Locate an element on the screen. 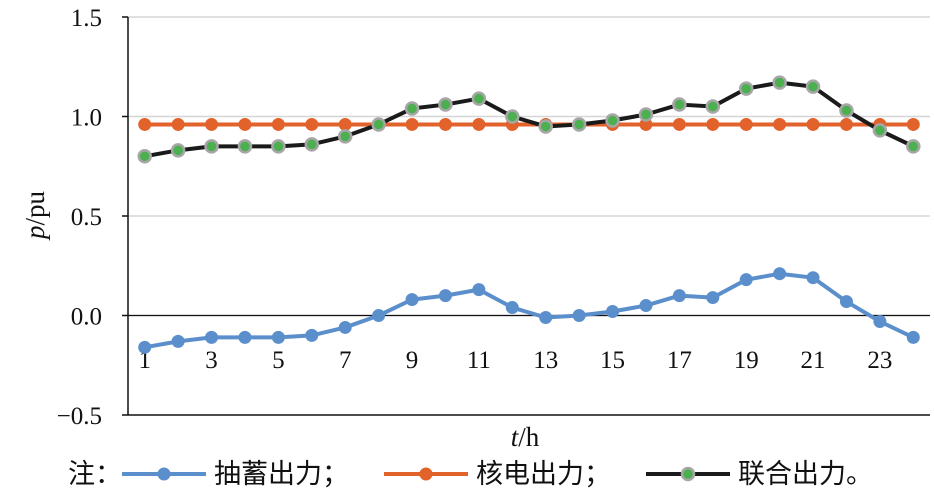 Image resolution: width=934 pixels, height=498 pixels. x-tick-label: 9 is located at coordinates (412, 360).